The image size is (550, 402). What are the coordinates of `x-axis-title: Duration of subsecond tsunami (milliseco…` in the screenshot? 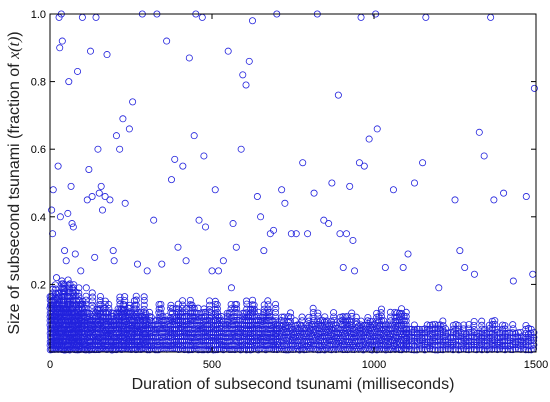 It's located at (293, 384).